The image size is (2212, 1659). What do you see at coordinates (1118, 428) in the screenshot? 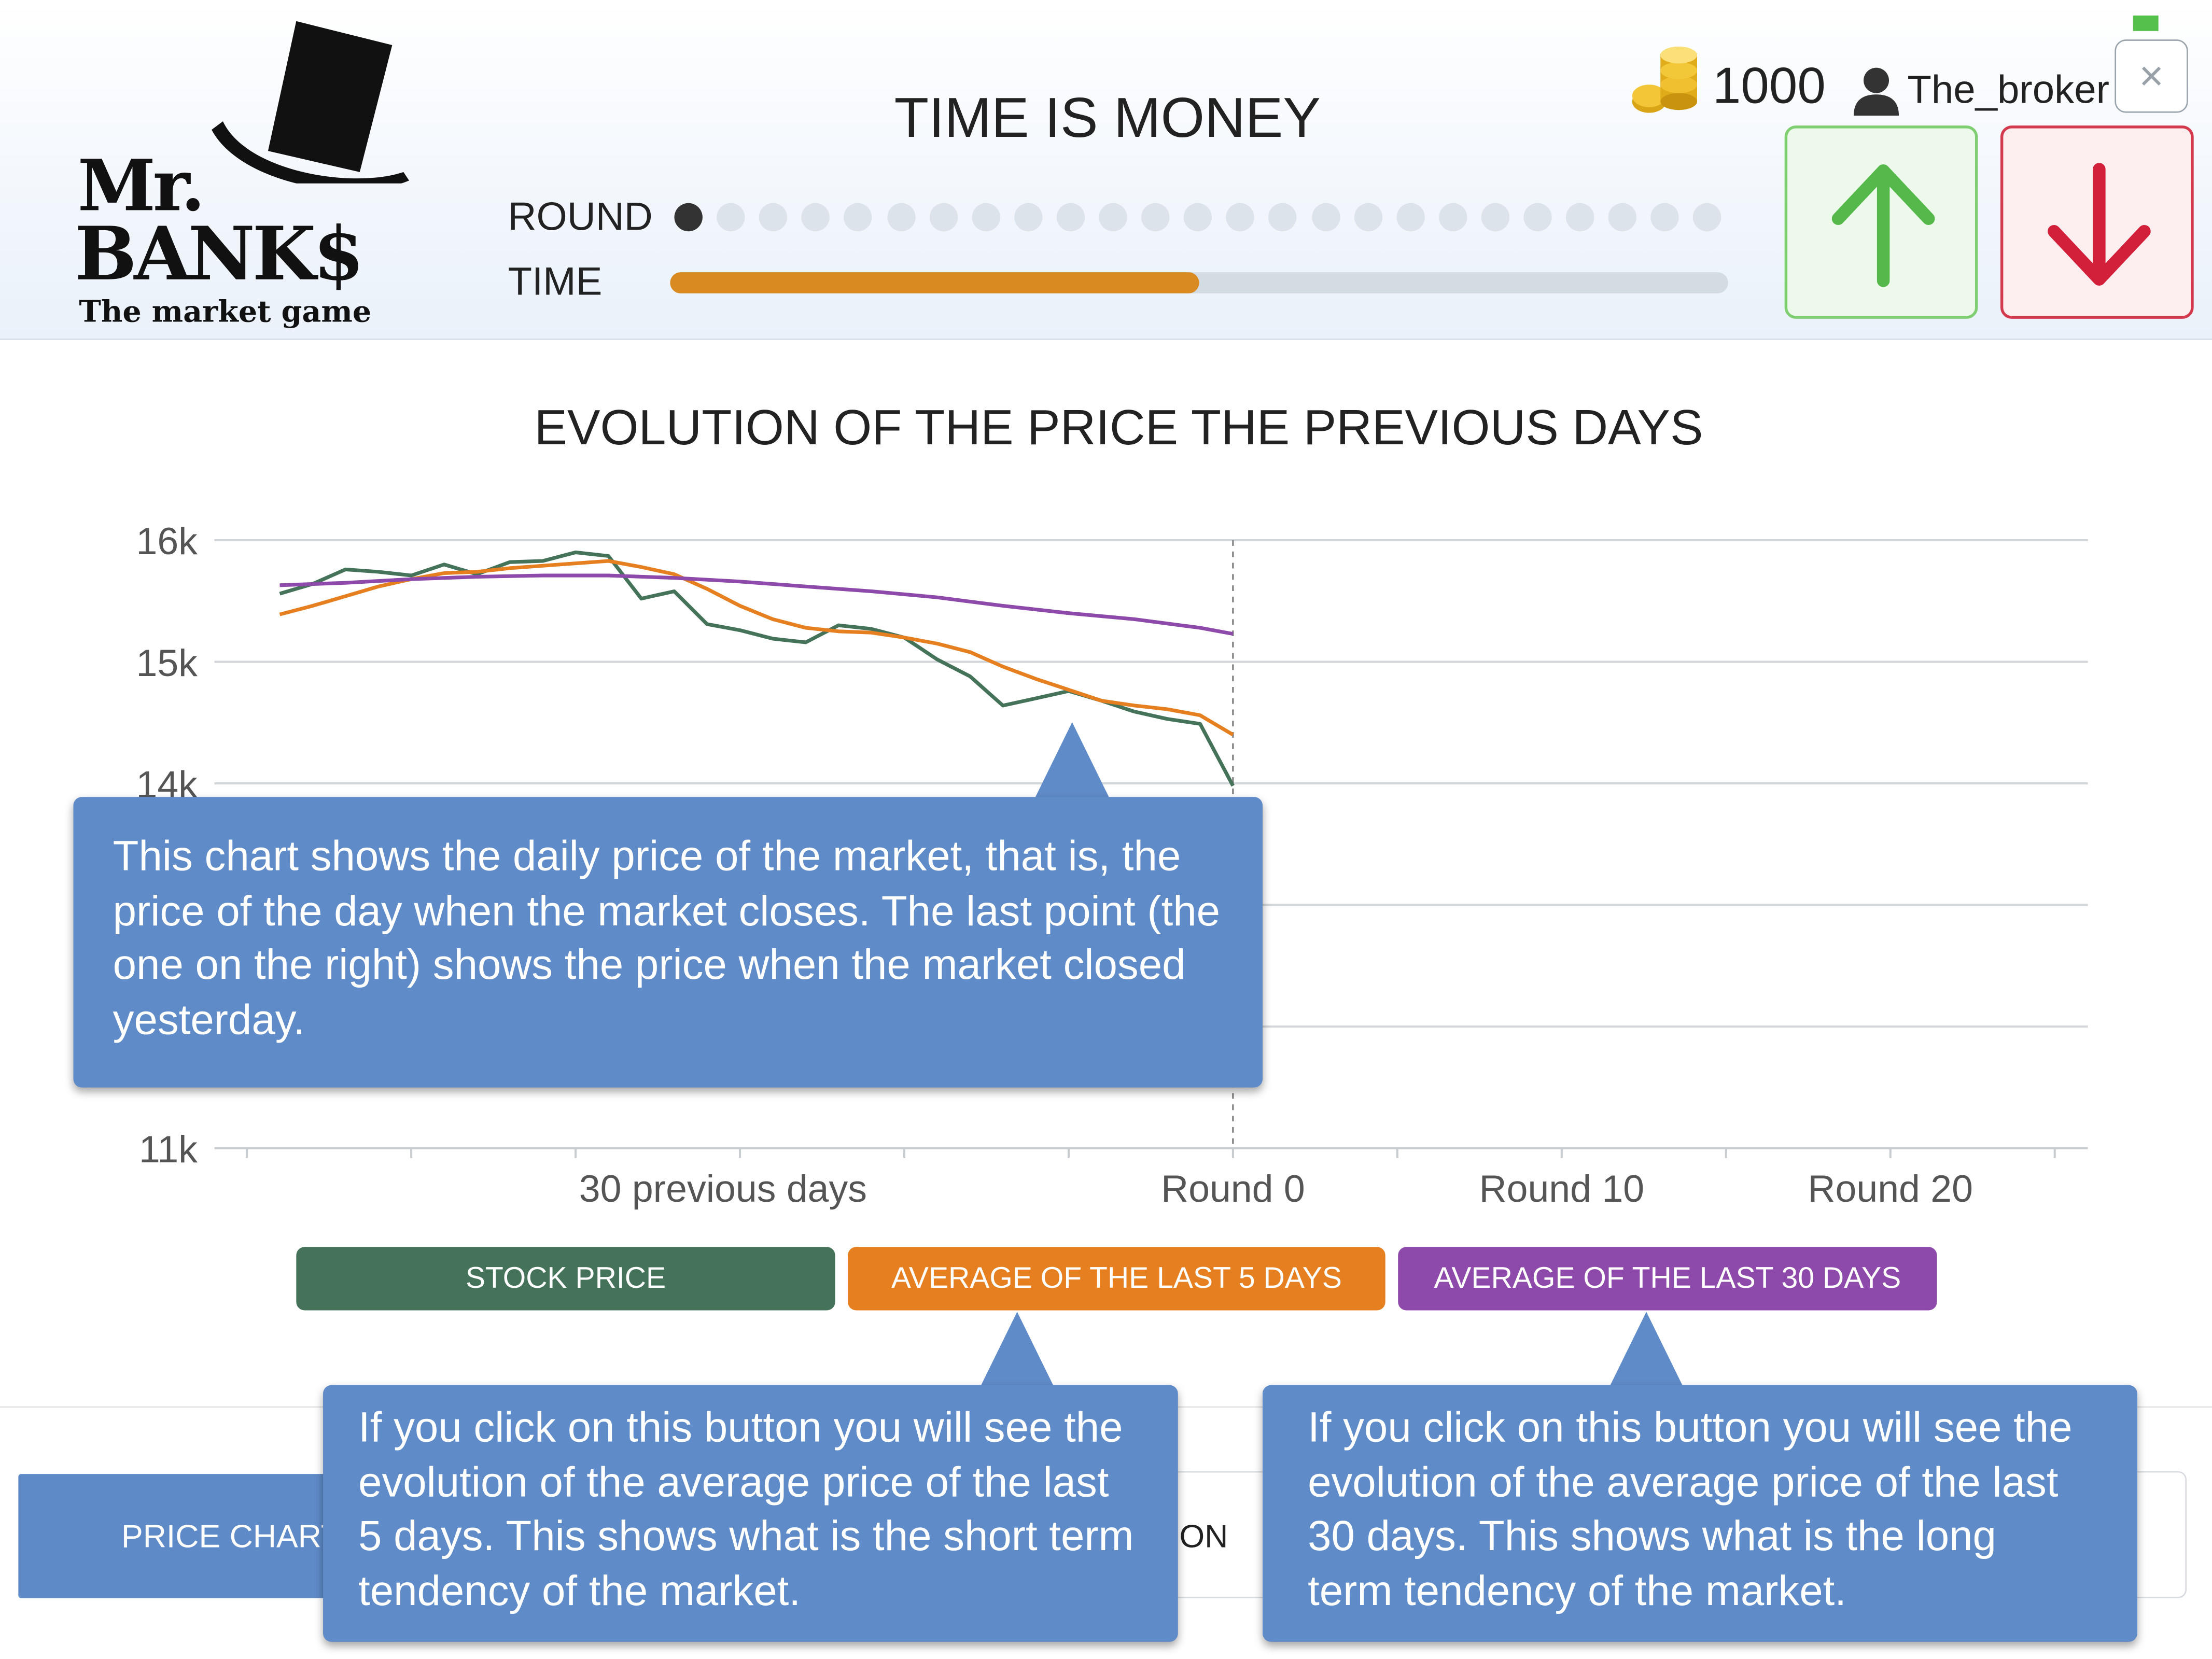
I see `chart-title: EVOLUTION OF THE PRICE THE PREVIOUS DAYS` at bounding box center [1118, 428].